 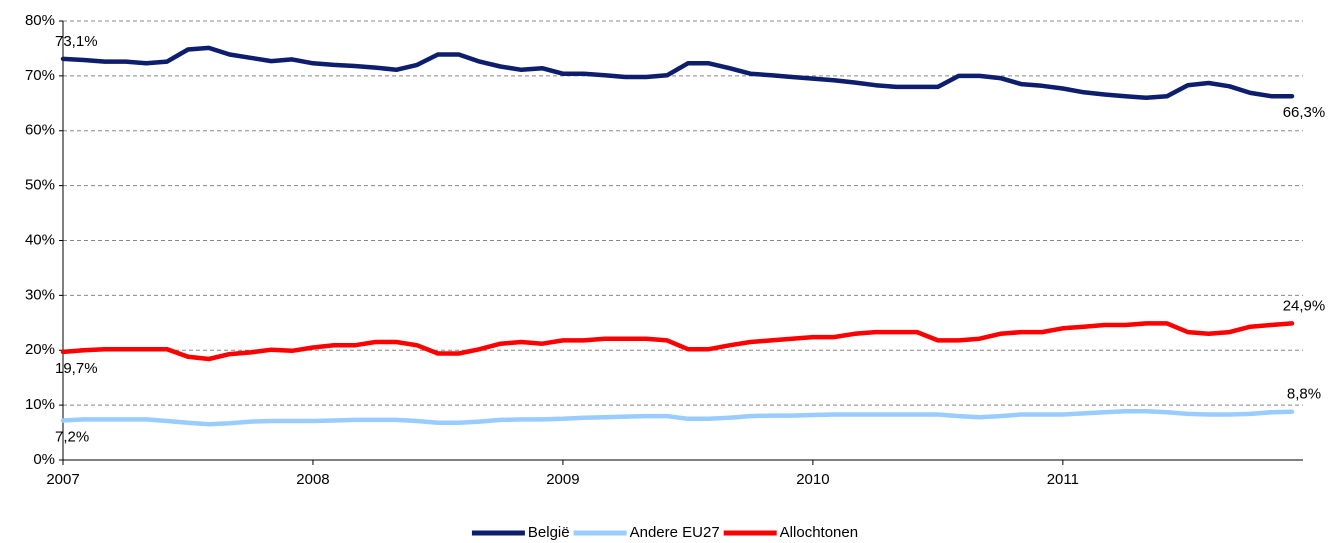 I want to click on data-label: 8,8%, so click(x=1304, y=394).